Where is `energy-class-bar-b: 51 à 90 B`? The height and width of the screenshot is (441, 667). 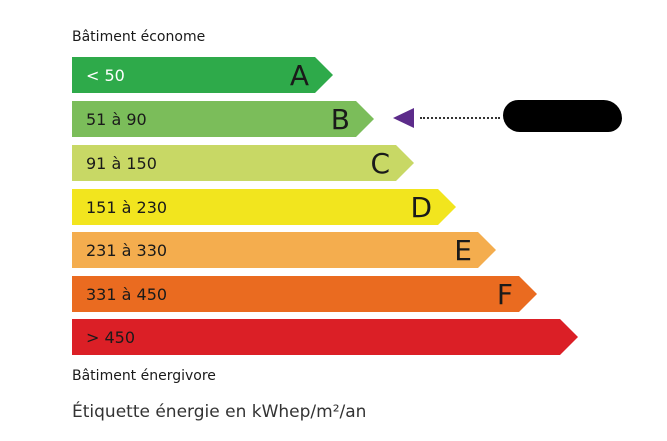 energy-class-bar-b: 51 à 90 B is located at coordinates (223, 119).